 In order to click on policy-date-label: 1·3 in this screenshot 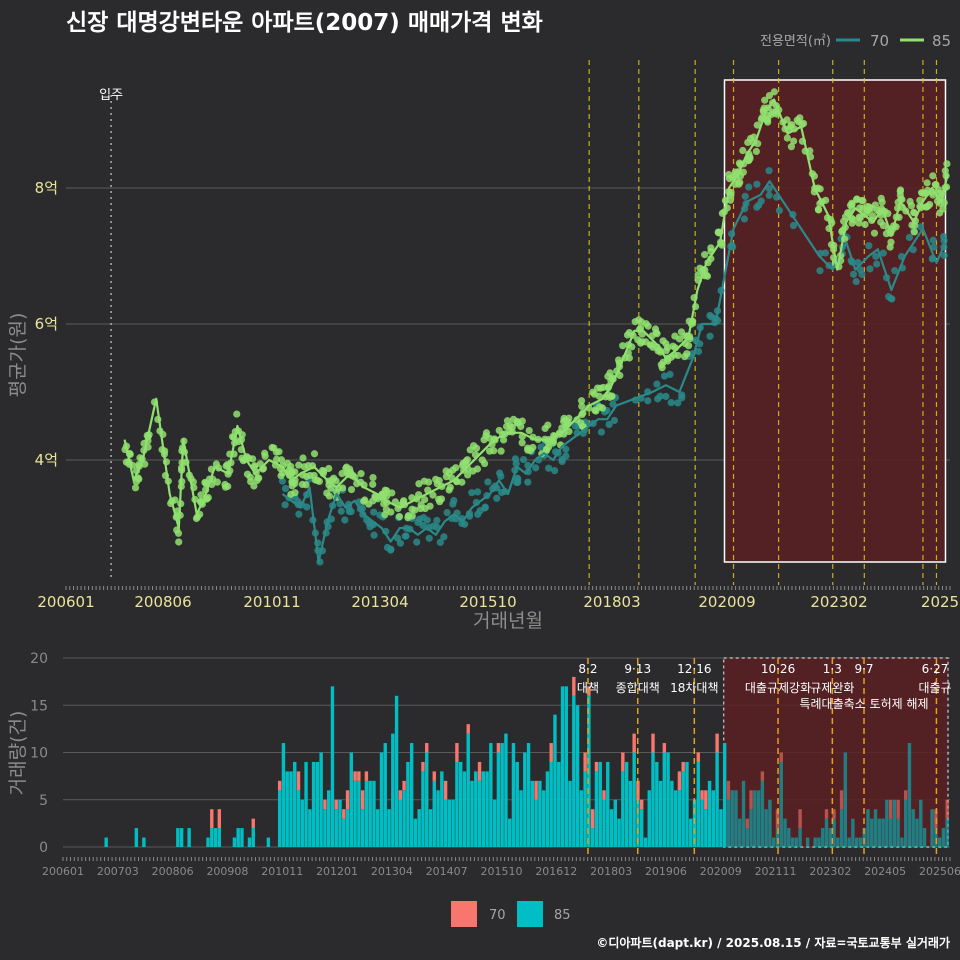, I will do `click(832, 669)`.